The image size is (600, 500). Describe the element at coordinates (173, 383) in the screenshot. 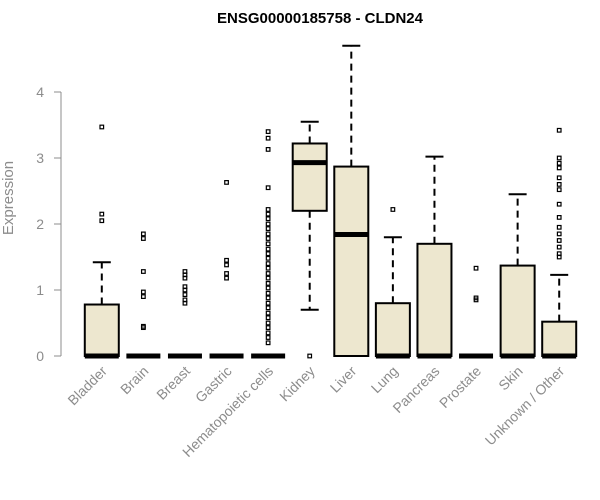

I see `x-tick-label: Breast` at that location.